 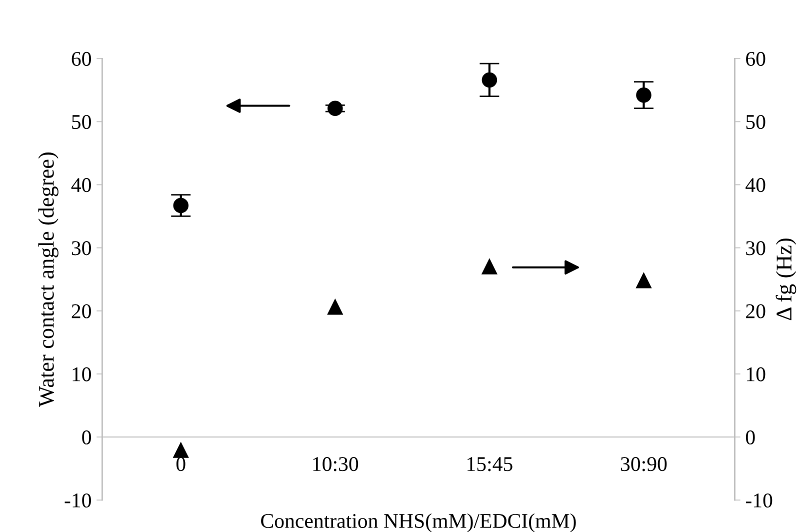 What do you see at coordinates (490, 464) in the screenshot?
I see `x-tick-label: 15:45` at bounding box center [490, 464].